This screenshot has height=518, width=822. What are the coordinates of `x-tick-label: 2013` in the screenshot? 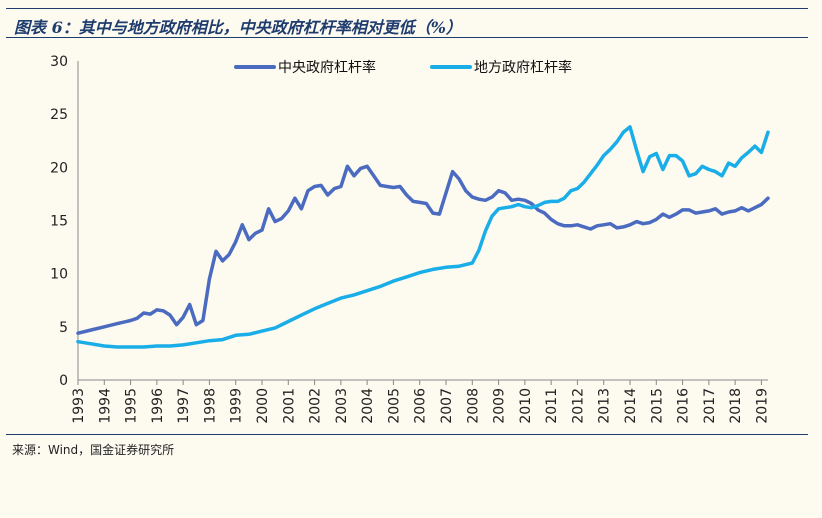 It's located at (605, 406).